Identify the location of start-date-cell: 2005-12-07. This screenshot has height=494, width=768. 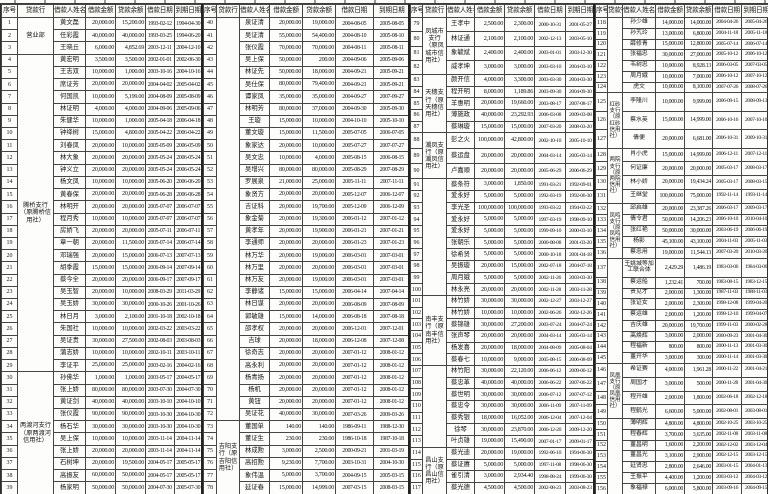
(354, 195).